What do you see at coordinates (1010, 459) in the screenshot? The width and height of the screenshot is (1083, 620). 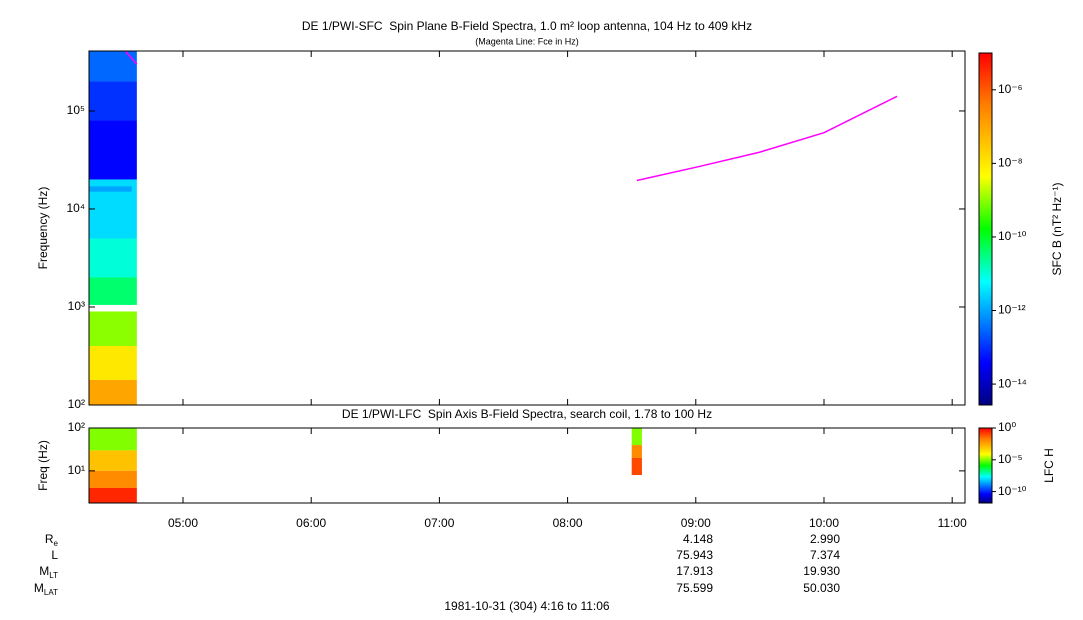 I see `colorbar-tick-label: 10⁻⁵` at bounding box center [1010, 459].